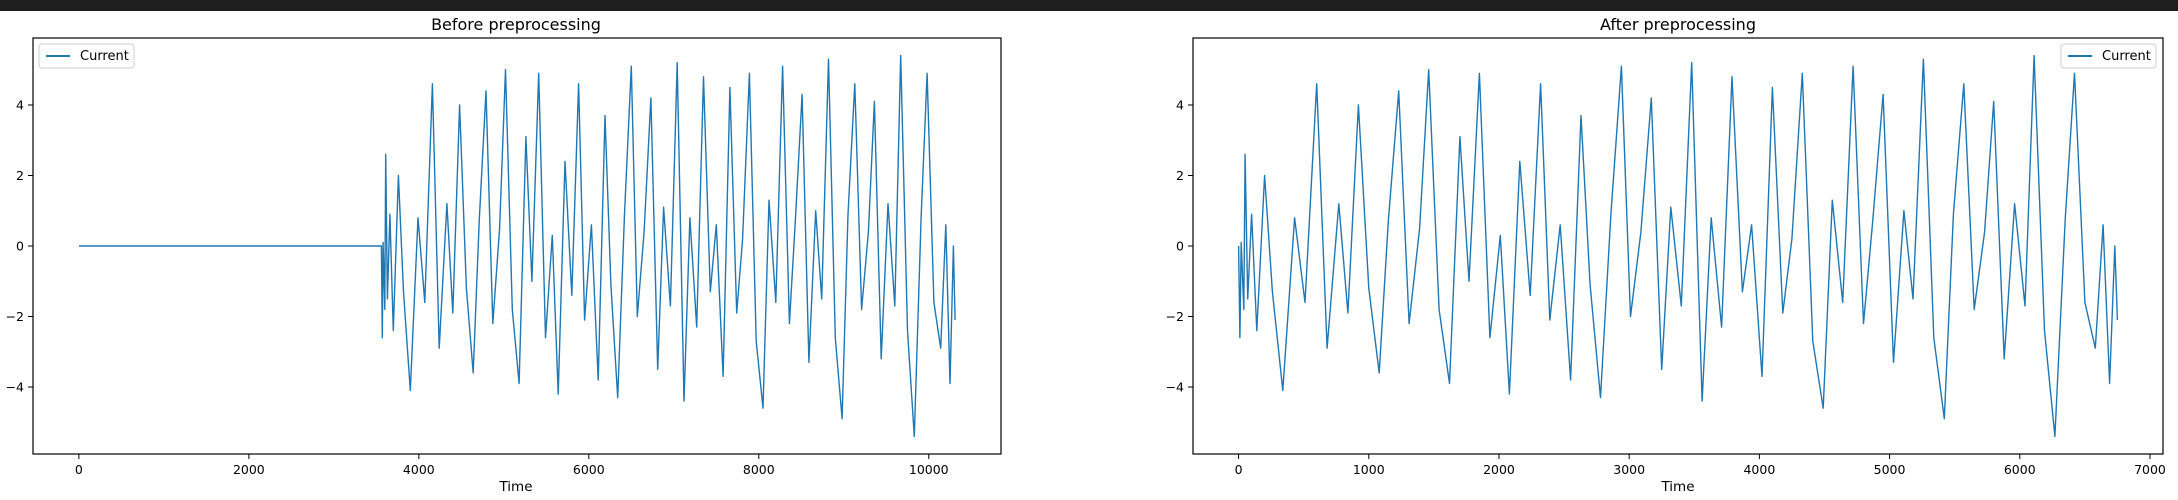  What do you see at coordinates (929, 469) in the screenshot?
I see `x-tick-label: 10000` at bounding box center [929, 469].